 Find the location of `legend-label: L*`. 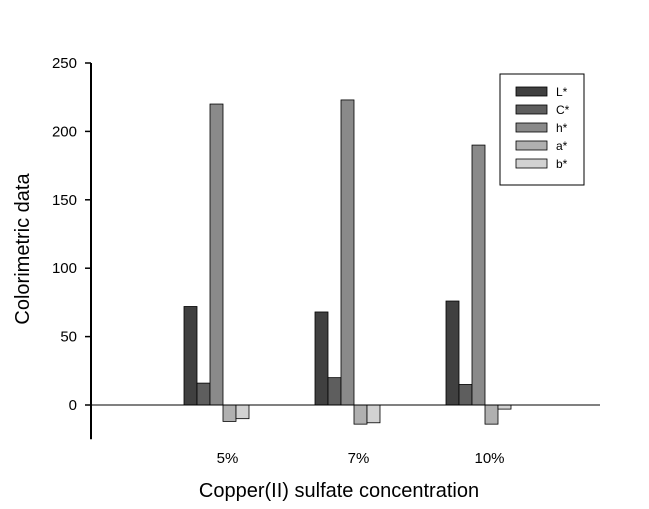

legend-label: L* is located at coordinates (562, 92).